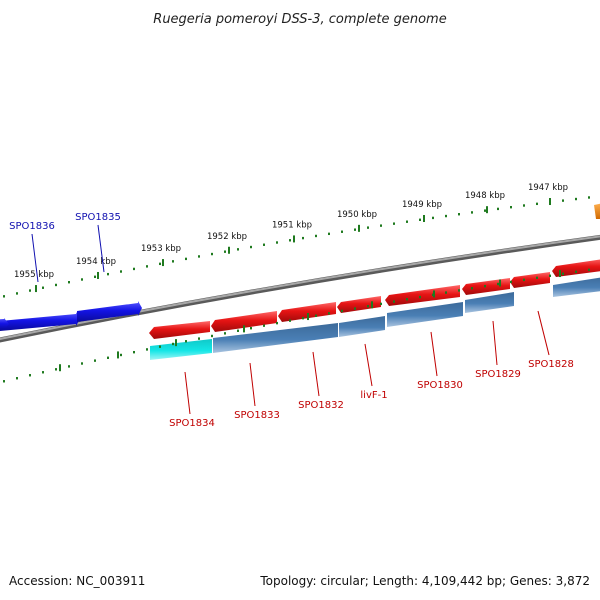 This screenshot has width=600, height=600. Describe the element at coordinates (299, 19) in the screenshot. I see `map-title: Ruegeria pomeroyi DSS-3, complete genome` at that location.